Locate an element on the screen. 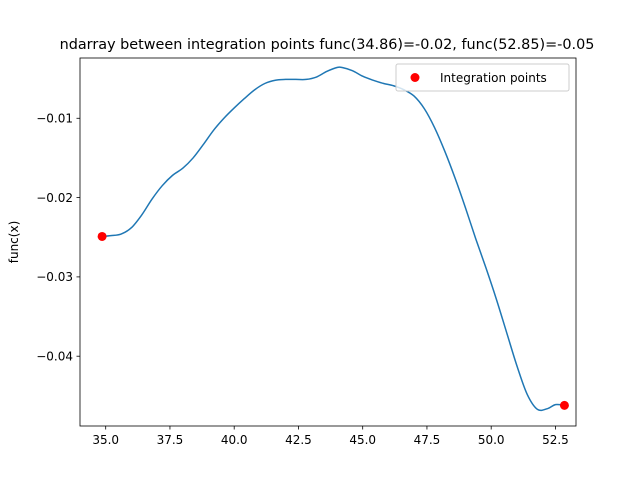  x-tick-label: 45.0 is located at coordinates (362, 440).